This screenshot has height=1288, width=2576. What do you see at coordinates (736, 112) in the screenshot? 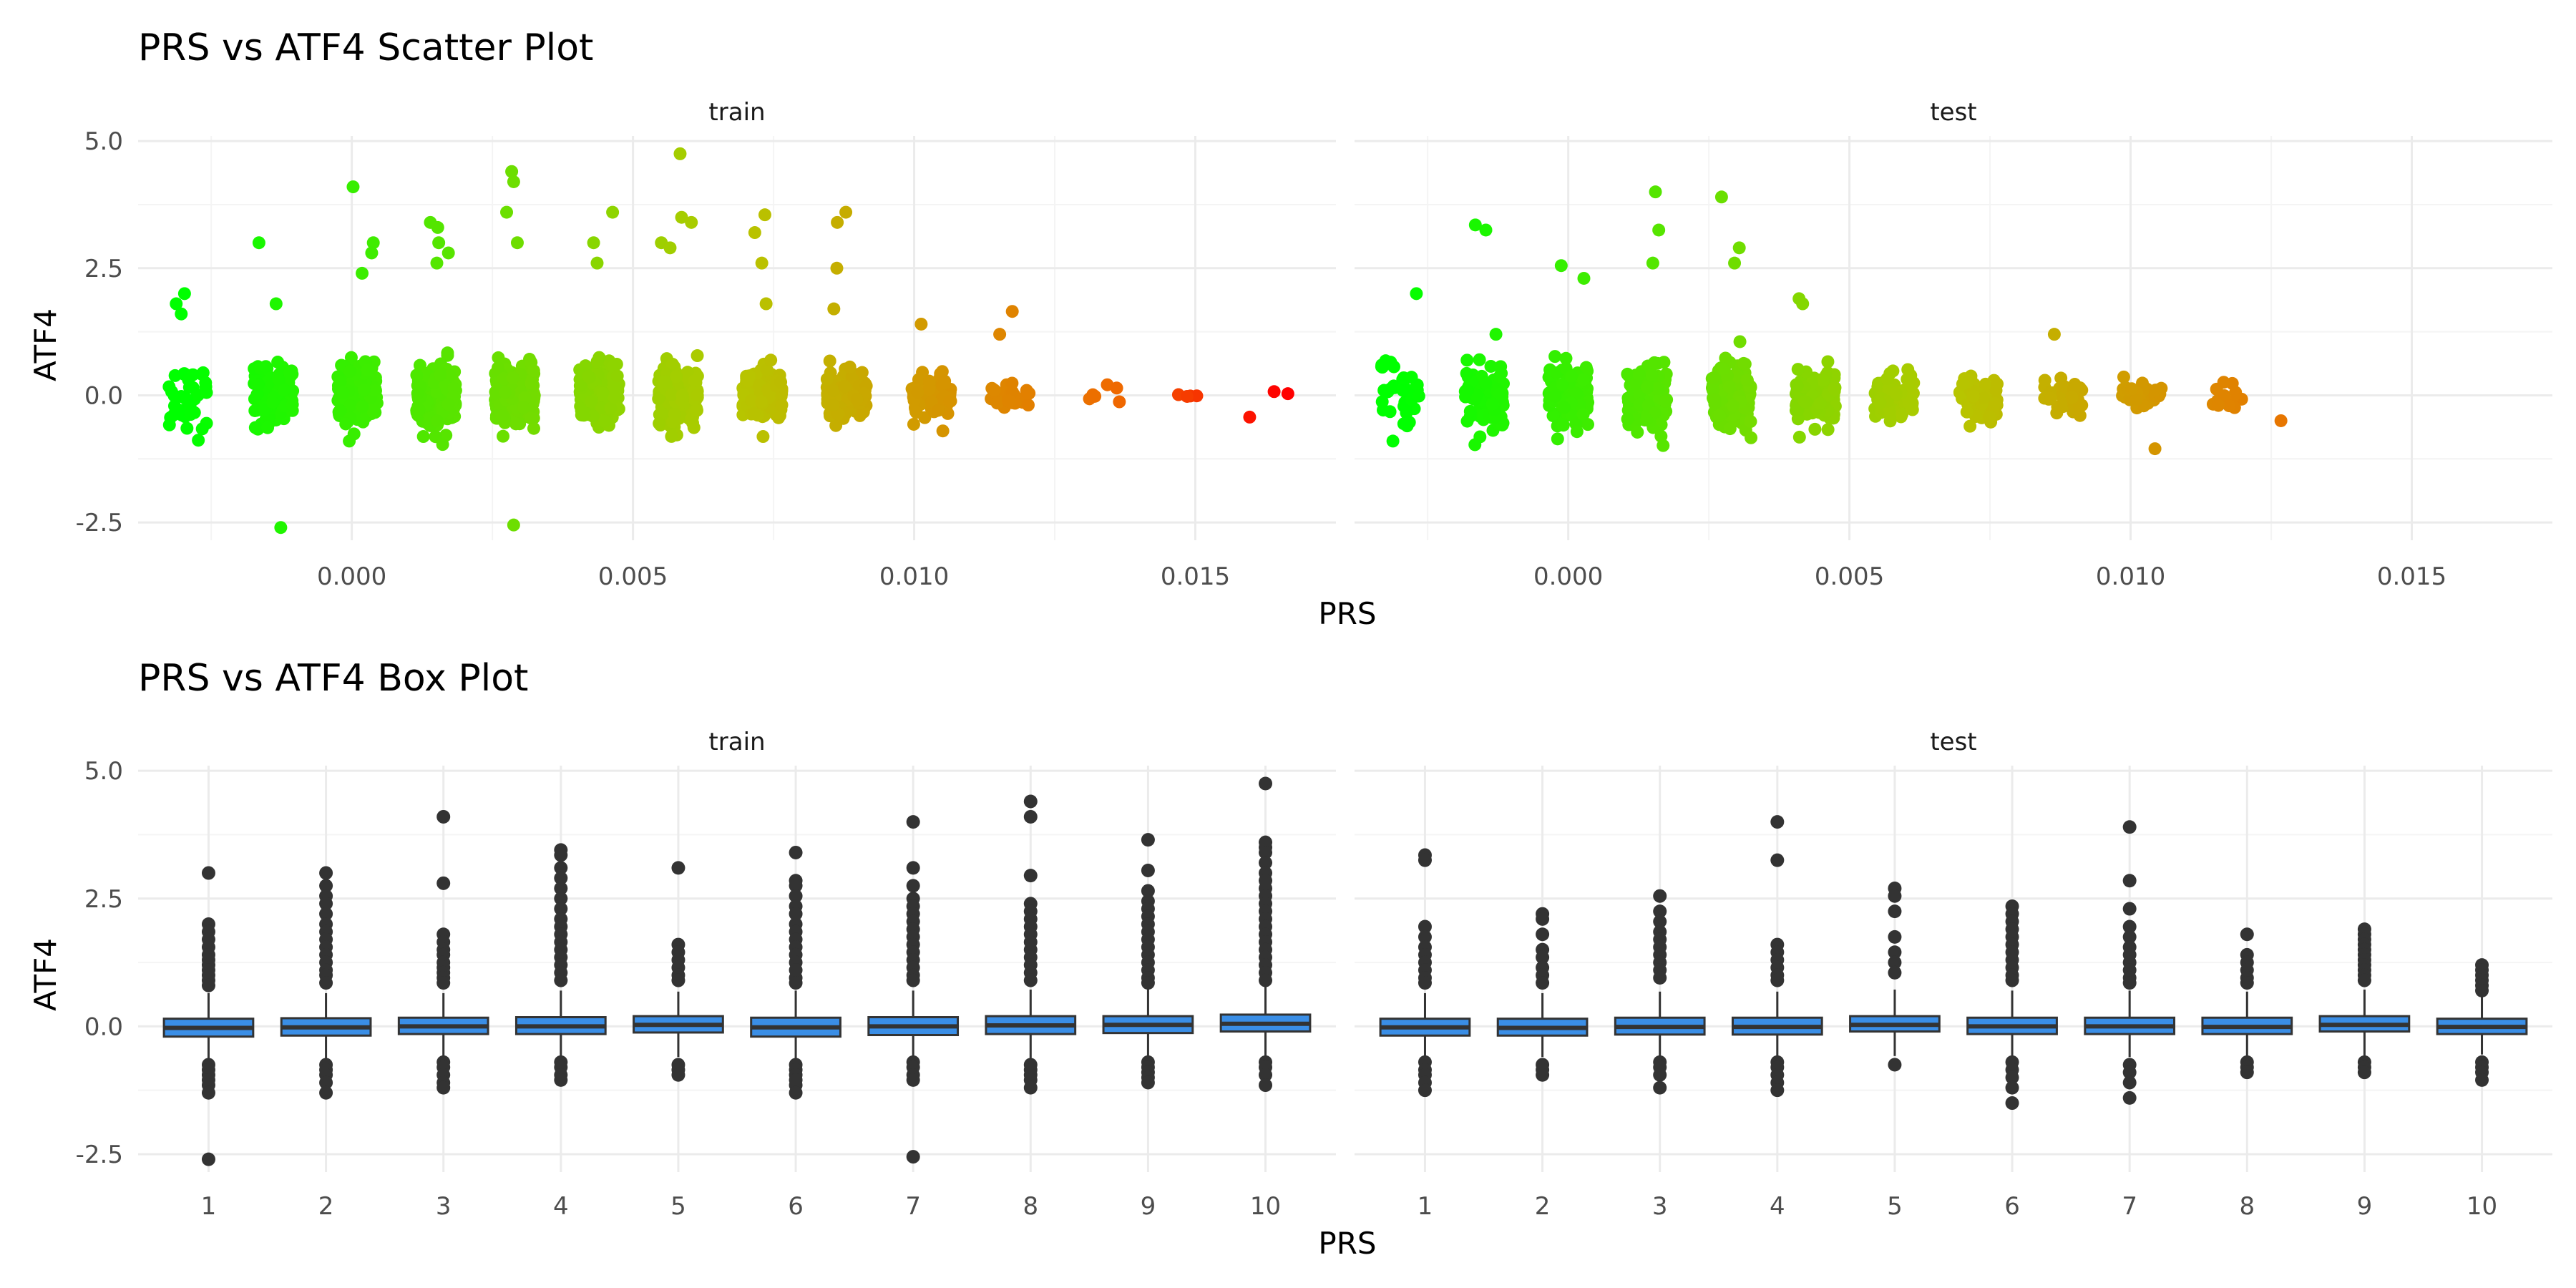
I see `facet-strip-label: train` at bounding box center [736, 112].